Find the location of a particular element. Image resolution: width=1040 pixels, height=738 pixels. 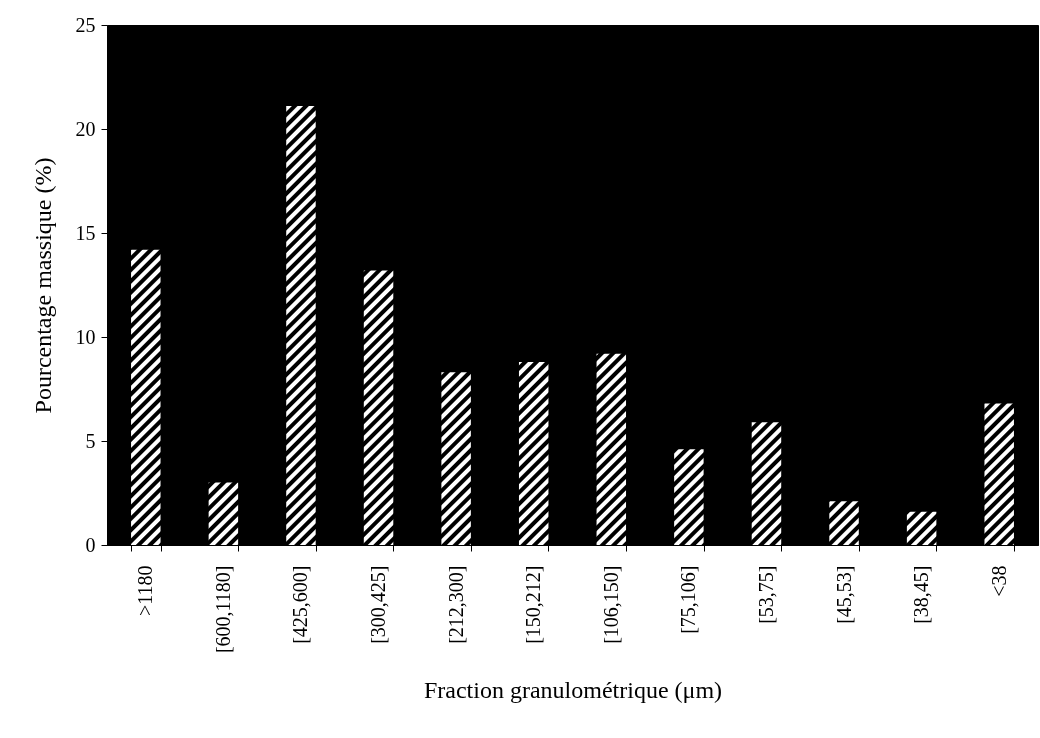

y-tick-label: 20 is located at coordinates (85, 128).